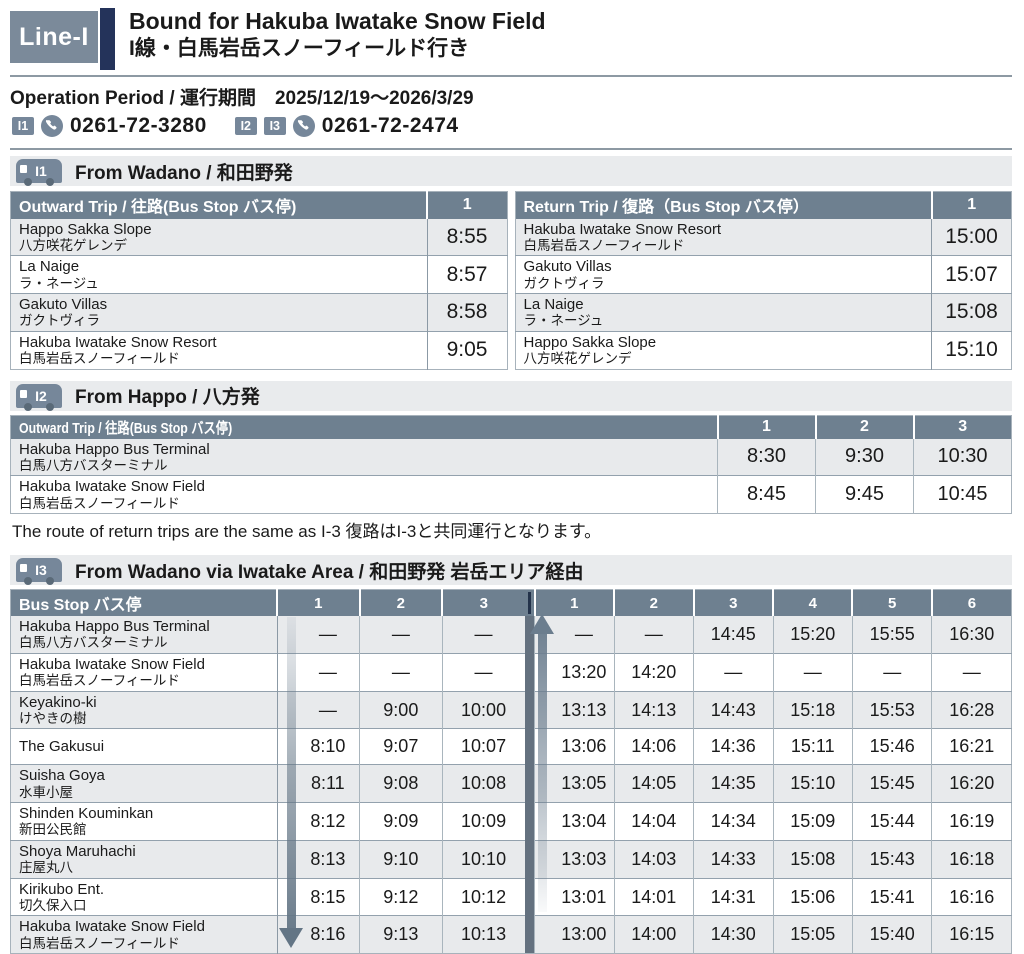 This screenshot has width=1024, height=954. What do you see at coordinates (574, 709) in the screenshot?
I see `time-cell: 13:13` at bounding box center [574, 709].